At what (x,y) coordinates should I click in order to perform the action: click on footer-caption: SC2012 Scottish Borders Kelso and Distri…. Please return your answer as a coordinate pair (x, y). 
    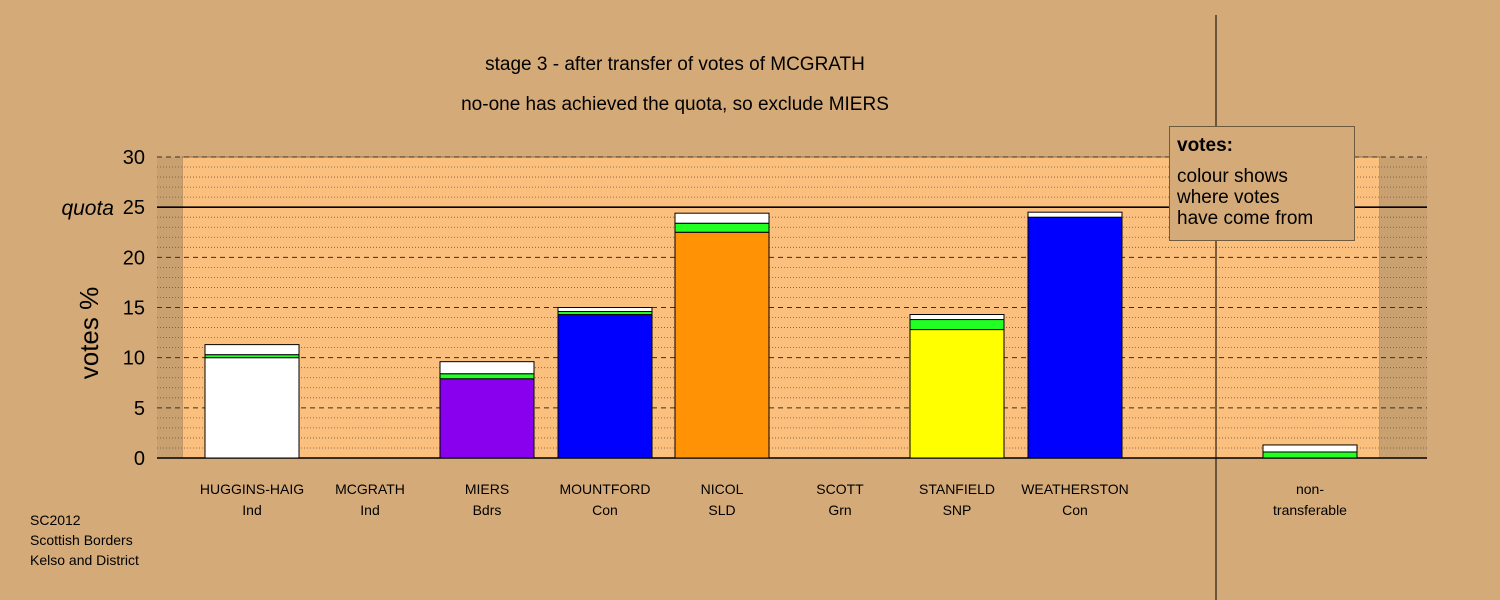
    Looking at the image, I should click on (84, 540).